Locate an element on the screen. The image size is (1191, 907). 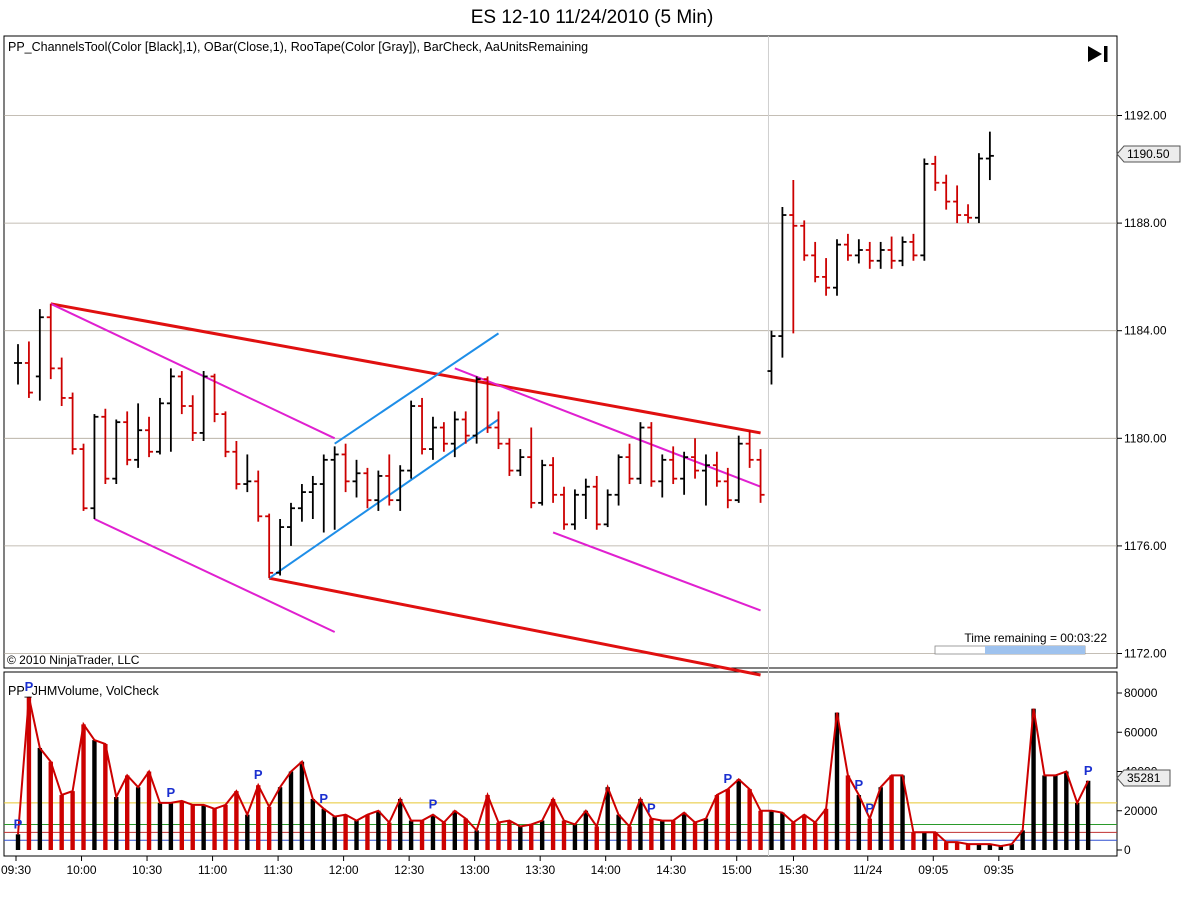
chart-title: ES 12-10 11/24/2010 (5 Min) is located at coordinates (592, 17).